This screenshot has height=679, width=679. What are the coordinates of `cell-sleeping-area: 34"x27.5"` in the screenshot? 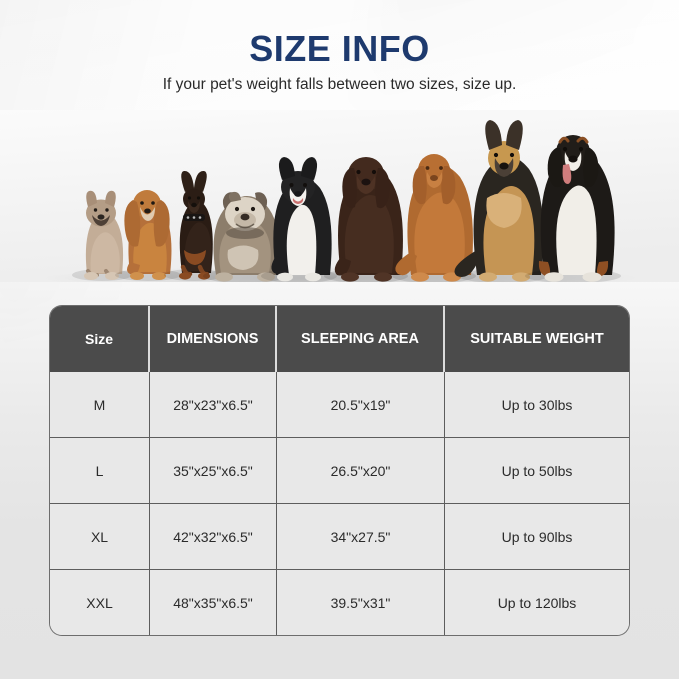 It's located at (361, 536).